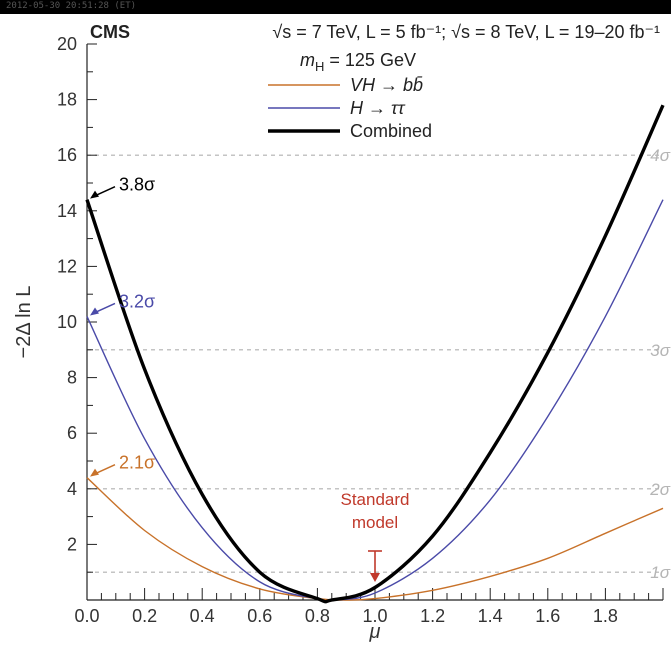 The height and width of the screenshot is (658, 671). What do you see at coordinates (605, 616) in the screenshot?
I see `x-tick-label: 1.8` at bounding box center [605, 616].